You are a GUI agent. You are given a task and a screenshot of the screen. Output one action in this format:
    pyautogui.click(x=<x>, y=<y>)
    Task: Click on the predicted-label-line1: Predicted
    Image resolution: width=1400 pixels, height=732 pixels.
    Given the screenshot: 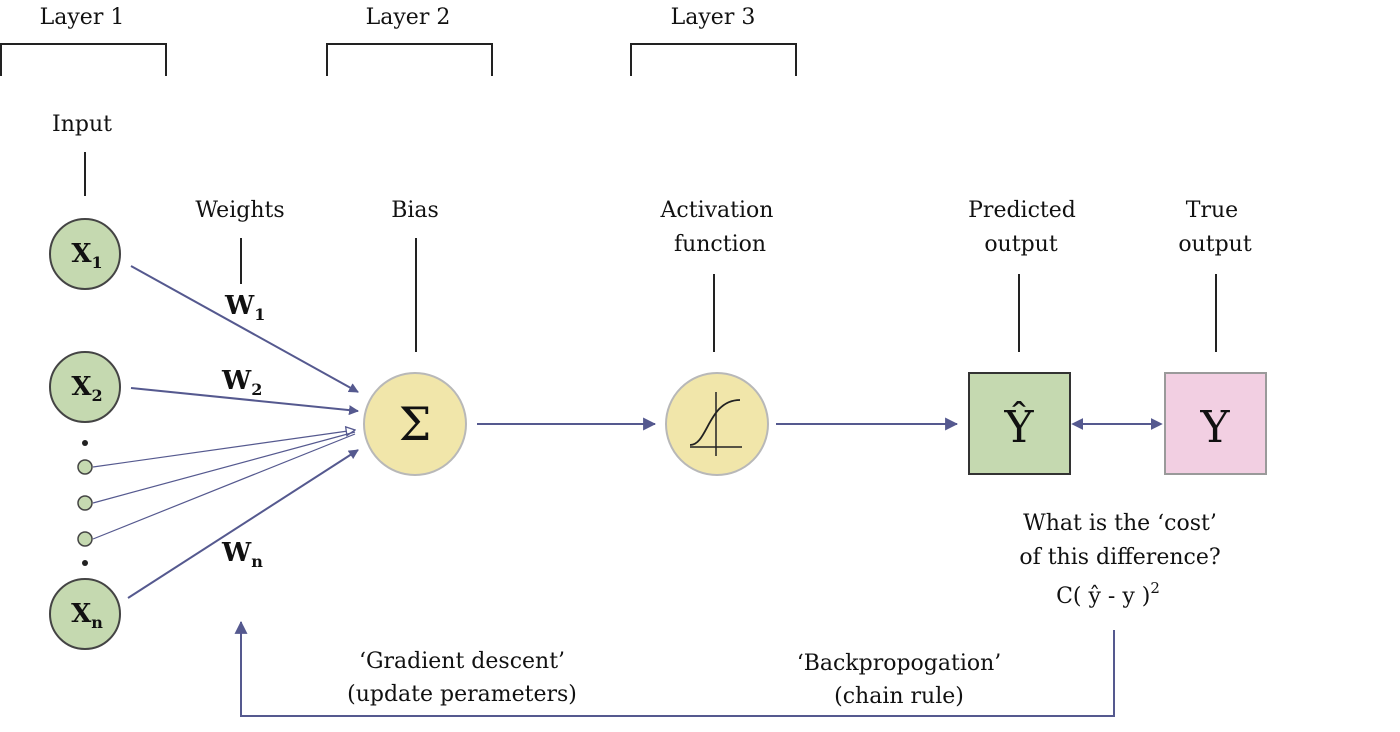 What is the action you would take?
    pyautogui.click(x=1022, y=210)
    